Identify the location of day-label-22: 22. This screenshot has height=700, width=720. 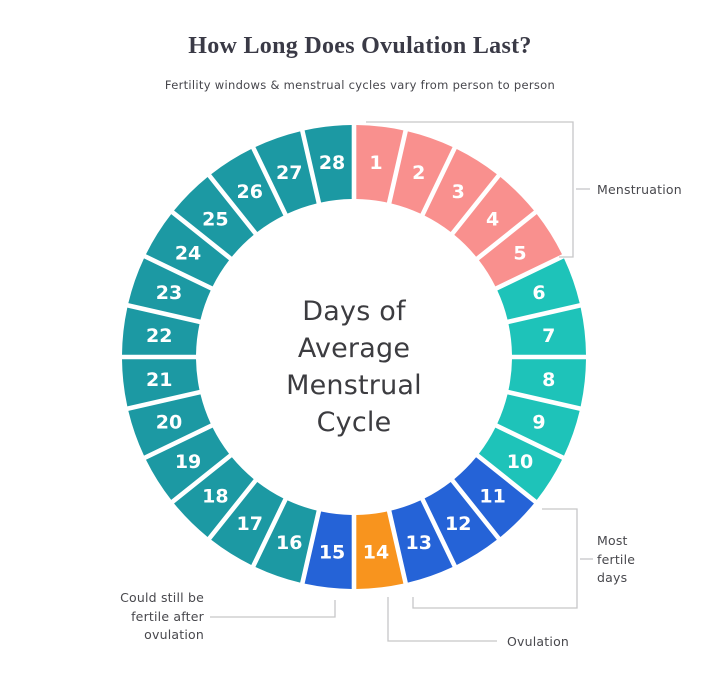
(159, 336).